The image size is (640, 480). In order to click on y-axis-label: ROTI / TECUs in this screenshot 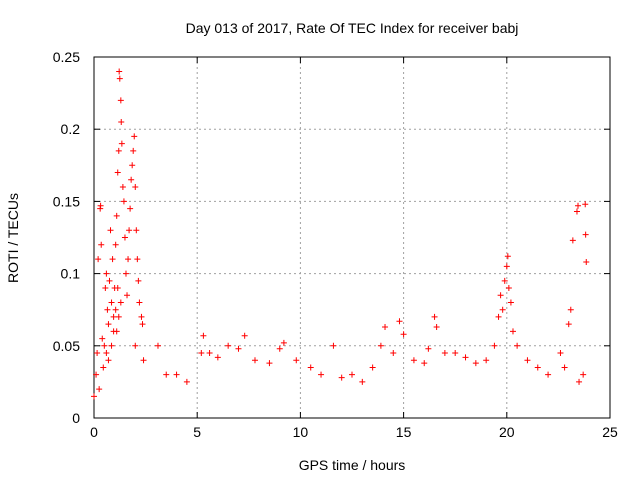, I will do `click(13, 238)`.